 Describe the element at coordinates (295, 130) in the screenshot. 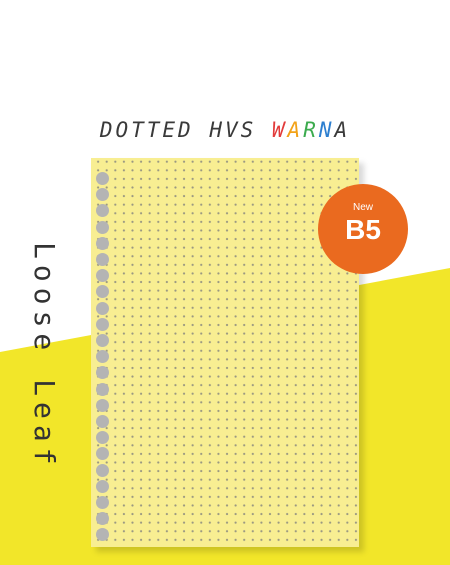

I see `title-letter-a: A` at that location.